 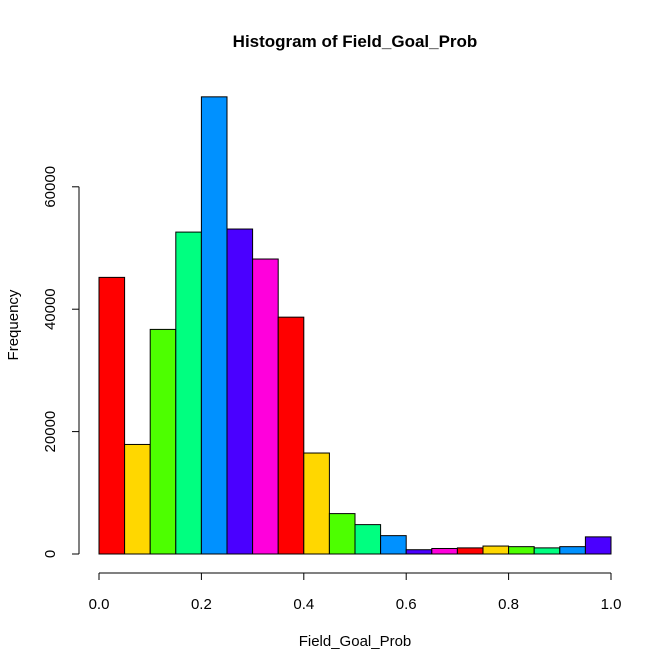 I want to click on y-axis-label: Frequency, so click(x=13, y=324).